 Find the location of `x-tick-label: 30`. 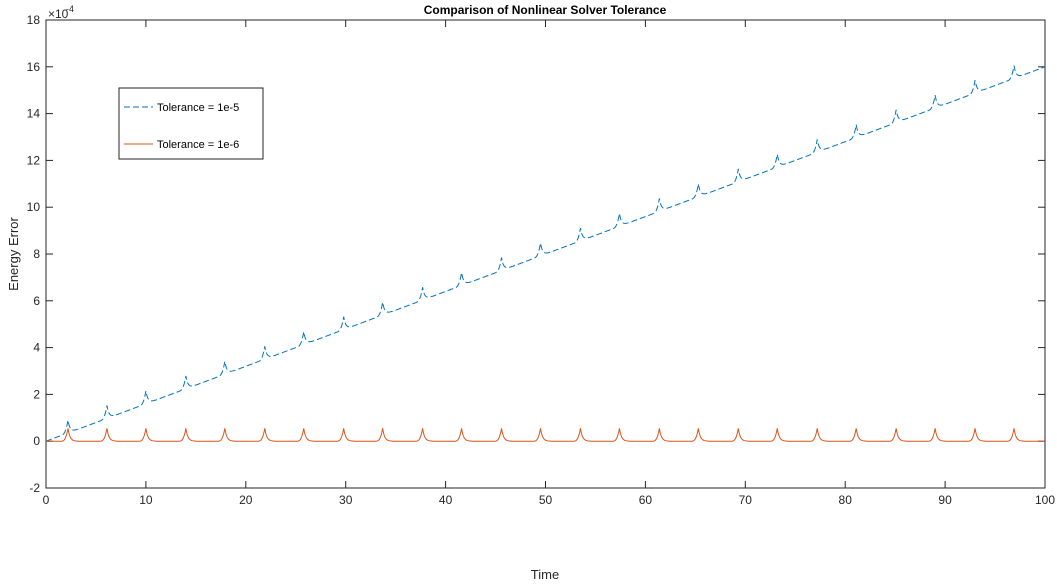

x-tick-label: 30 is located at coordinates (346, 500).